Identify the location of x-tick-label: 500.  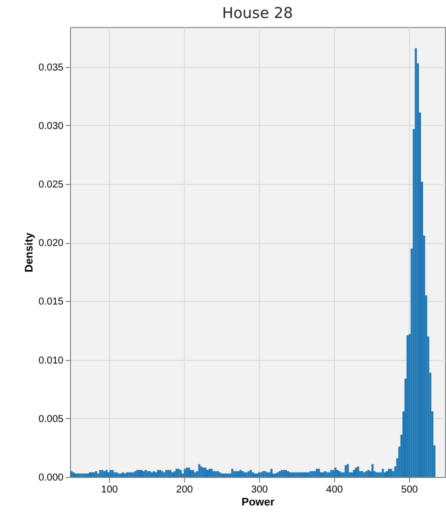
(409, 490).